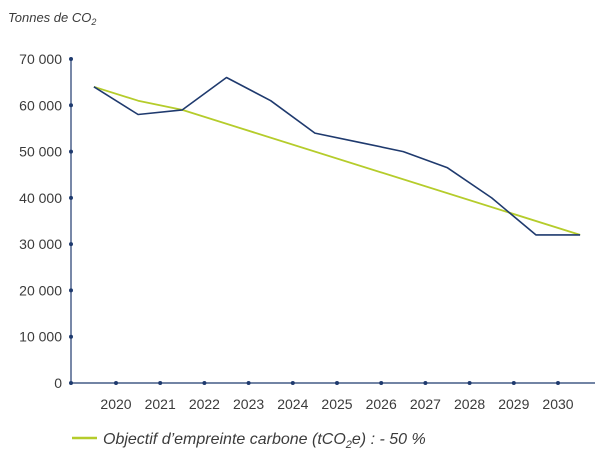 The image size is (595, 452). I want to click on y-tick-label: 40 000, so click(40, 198).